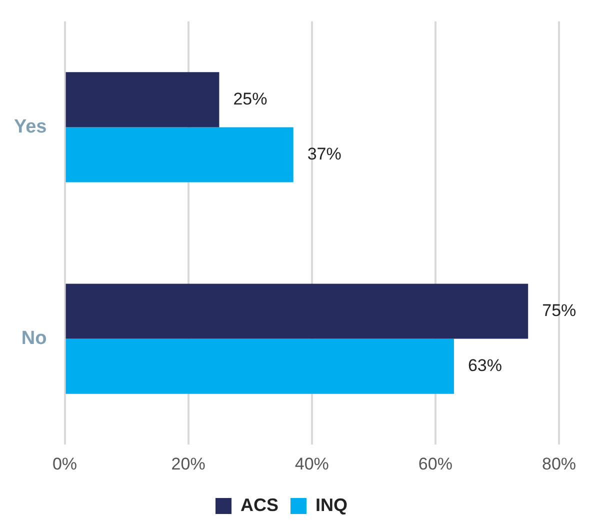 The image size is (589, 529). What do you see at coordinates (34, 339) in the screenshot?
I see `y-tick-label: No` at bounding box center [34, 339].